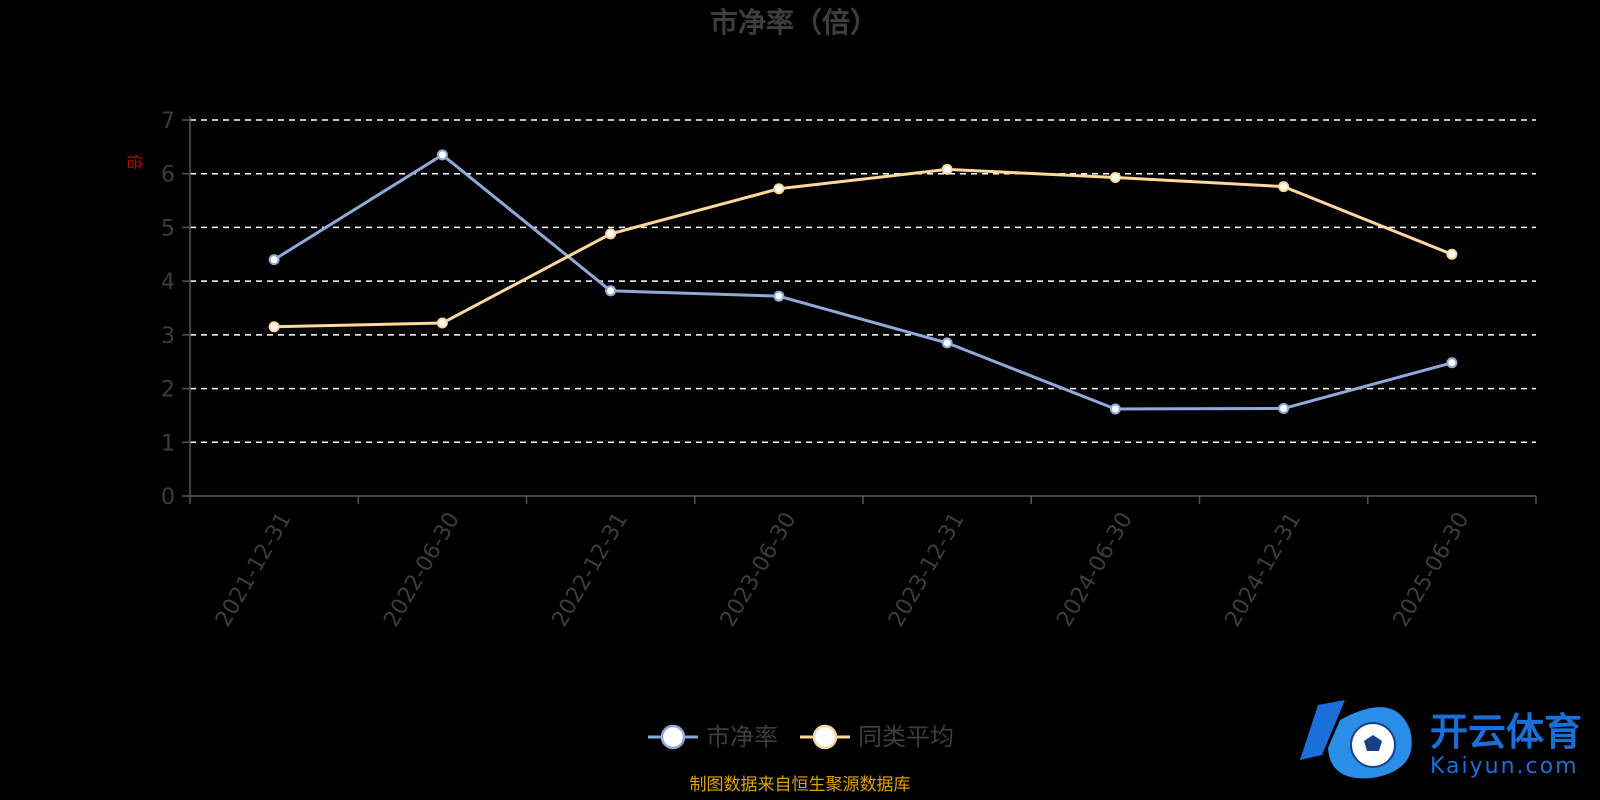 The width and height of the screenshot is (1600, 800). I want to click on source-note: 制图数据来自恒生聚源数据库, so click(800, 785).